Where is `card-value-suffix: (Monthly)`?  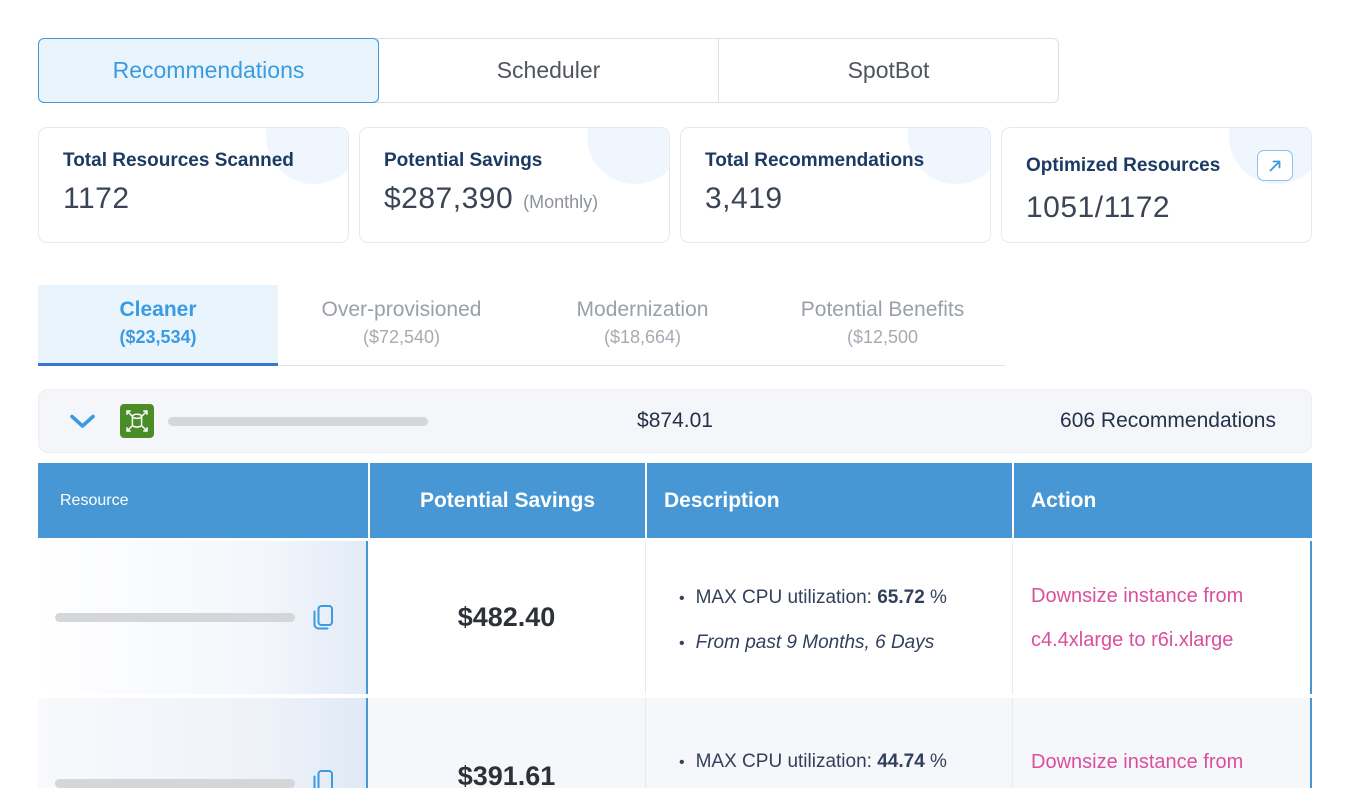 card-value-suffix: (Monthly) is located at coordinates (561, 202).